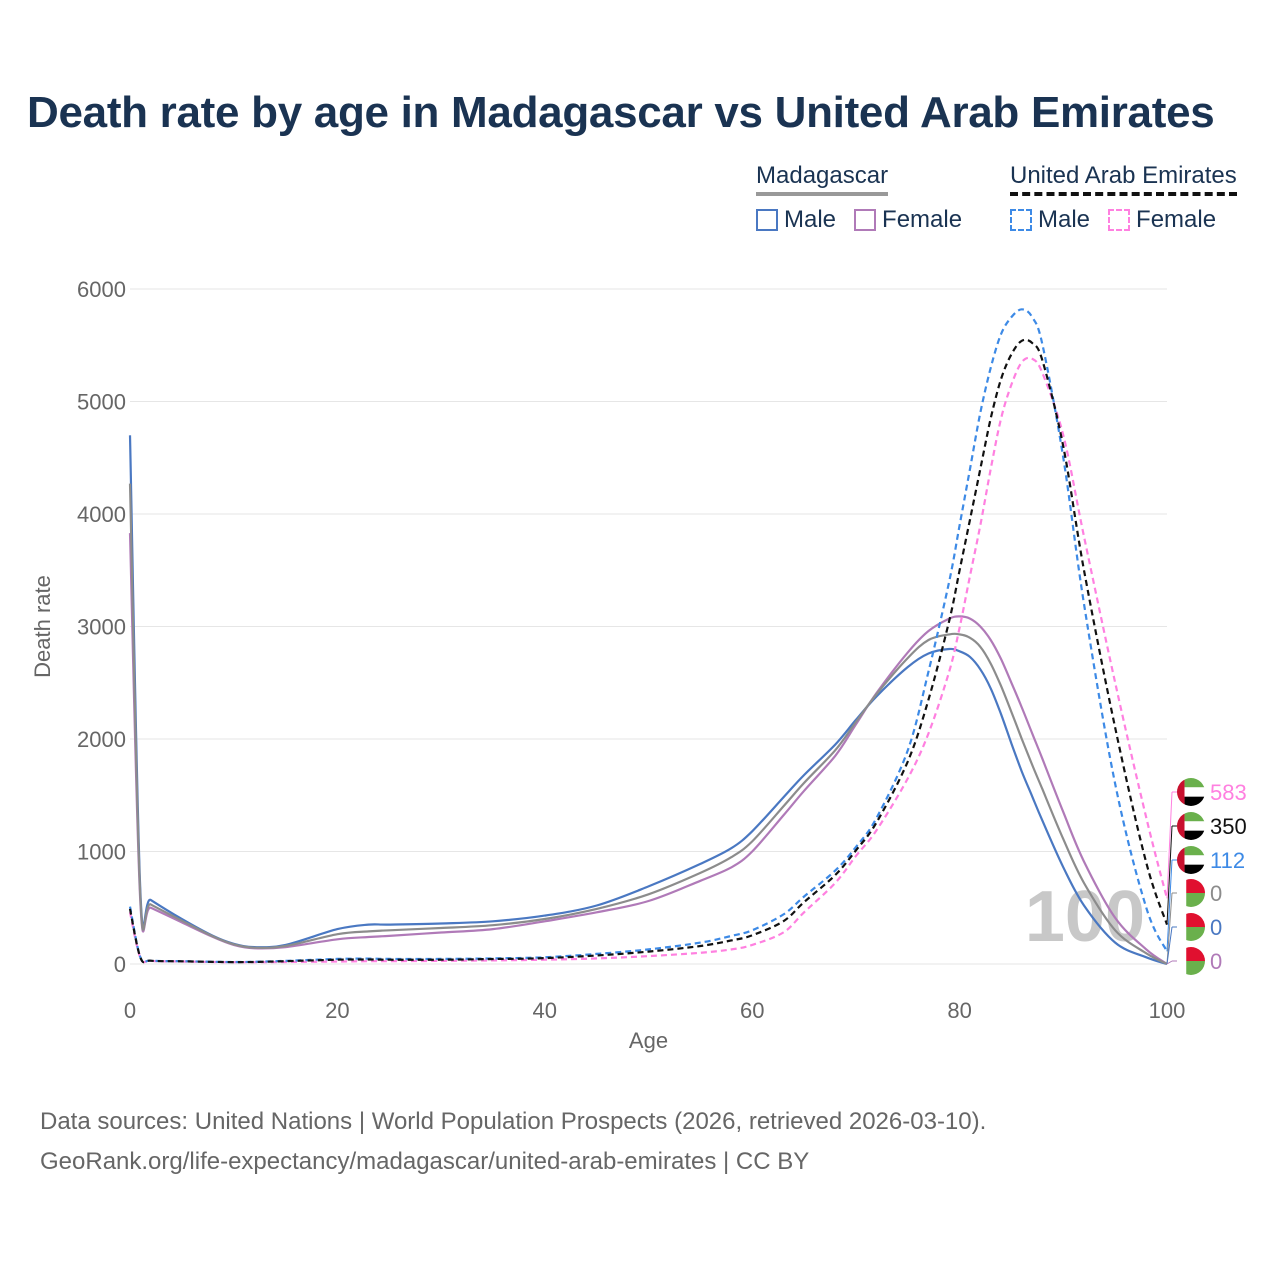 This screenshot has width=1280, height=1280. Describe the element at coordinates (1176, 219) in the screenshot. I see `legend-uae-female-label: Female` at that location.